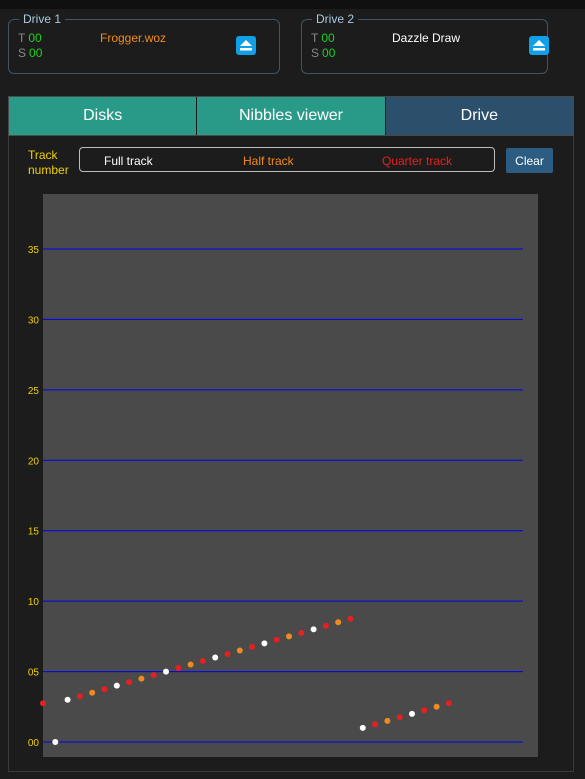 The image size is (585, 779). Describe the element at coordinates (34, 532) in the screenshot. I see `y-tick-label: 15` at that location.